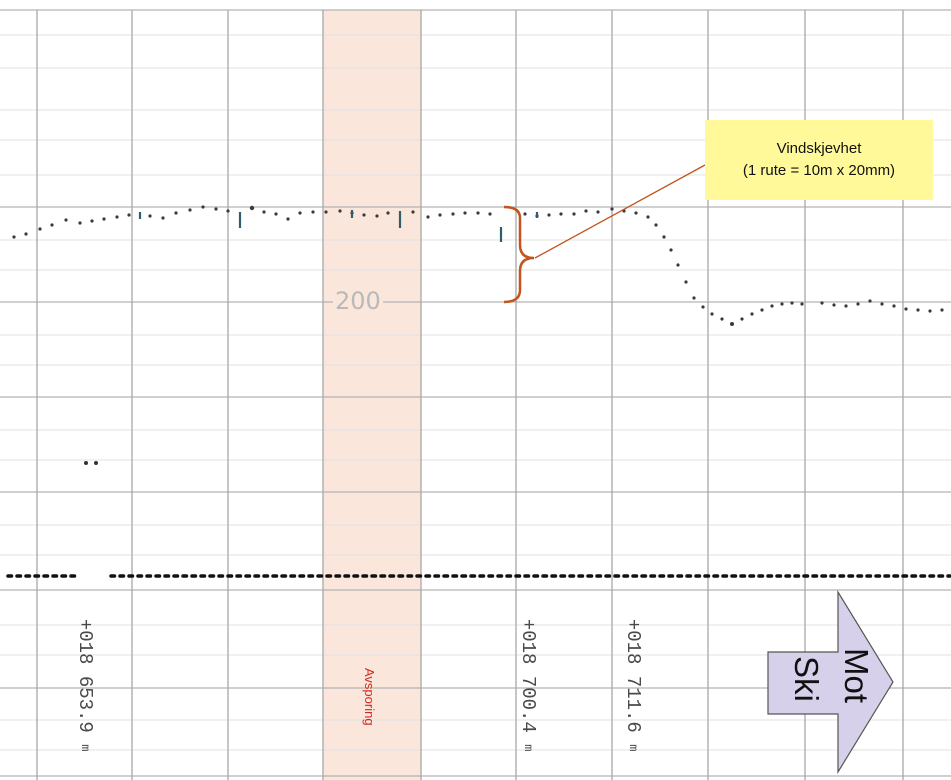 The width and height of the screenshot is (951, 780). I want to click on callout-subtitle: (1 rute = 10m x 20mm), so click(819, 170).